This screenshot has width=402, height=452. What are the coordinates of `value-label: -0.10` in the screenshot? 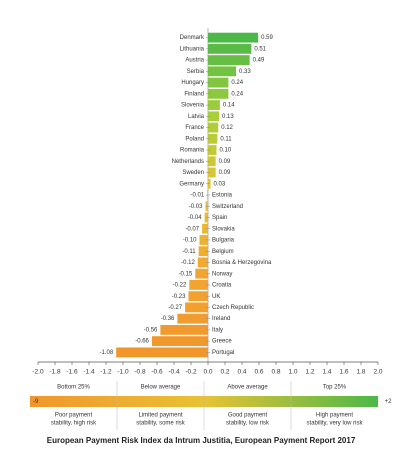 It's located at (190, 241).